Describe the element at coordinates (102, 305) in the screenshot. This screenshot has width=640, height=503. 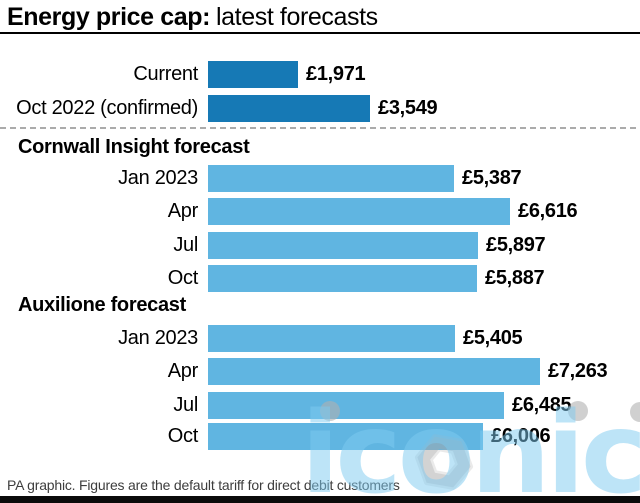
I see `section-heading-auxilione: Auxilione forecast` at that location.